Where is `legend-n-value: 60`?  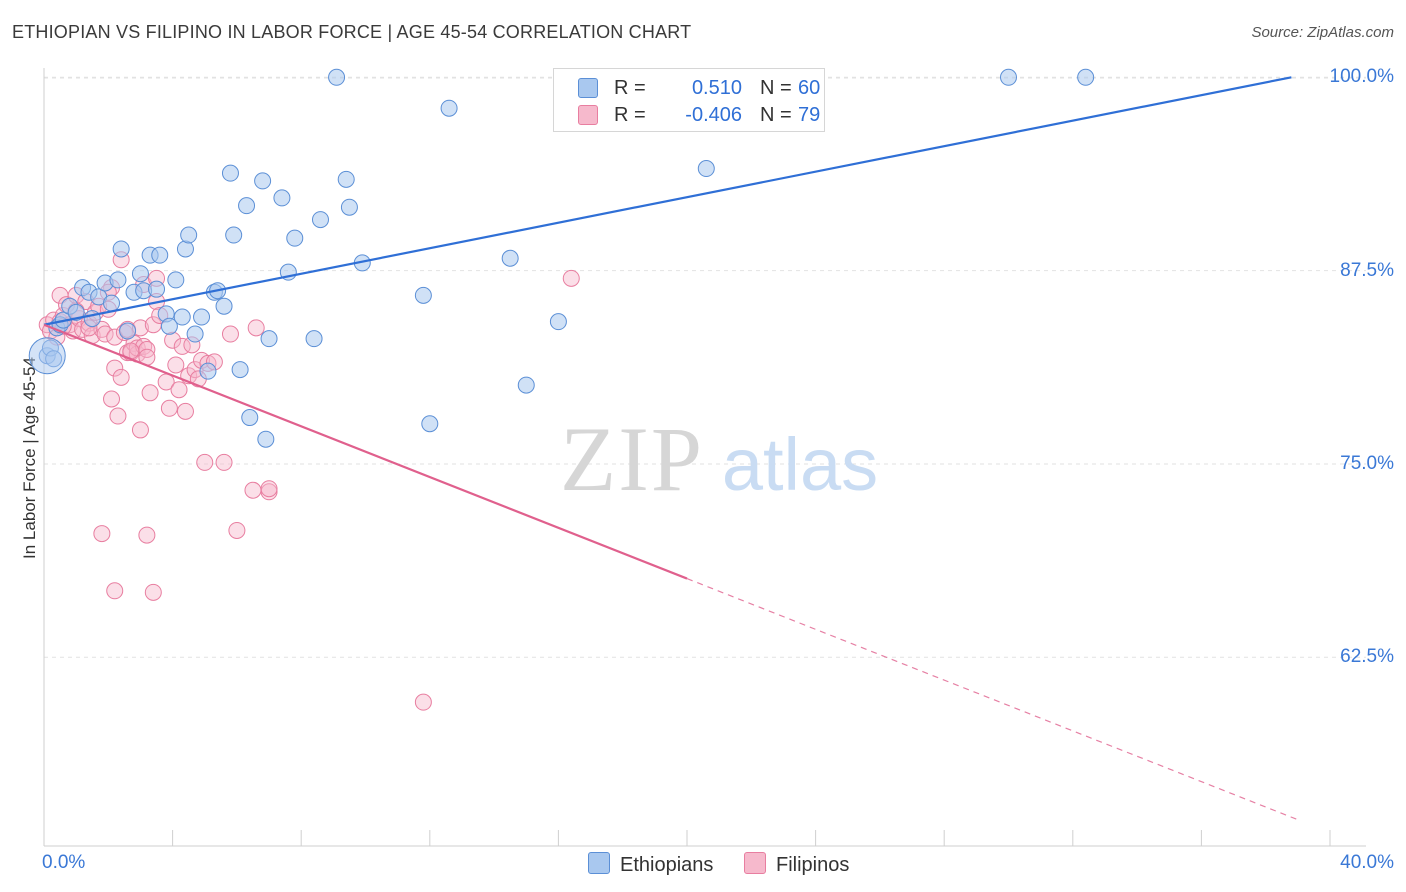 legend-n-value: 60 is located at coordinates (809, 88).